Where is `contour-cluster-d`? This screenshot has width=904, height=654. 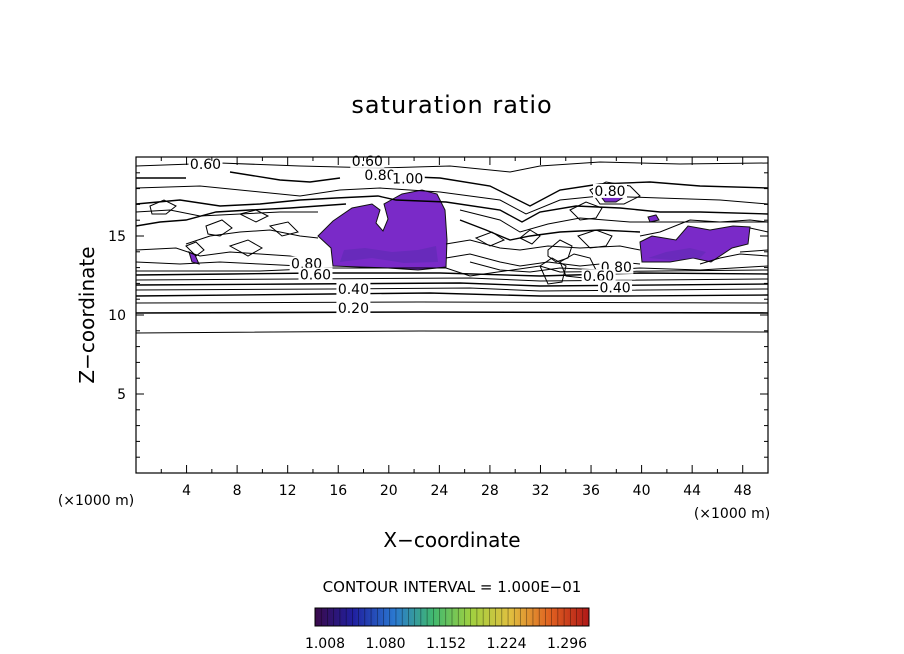
contour-cluster-d is located at coordinates (595, 239).